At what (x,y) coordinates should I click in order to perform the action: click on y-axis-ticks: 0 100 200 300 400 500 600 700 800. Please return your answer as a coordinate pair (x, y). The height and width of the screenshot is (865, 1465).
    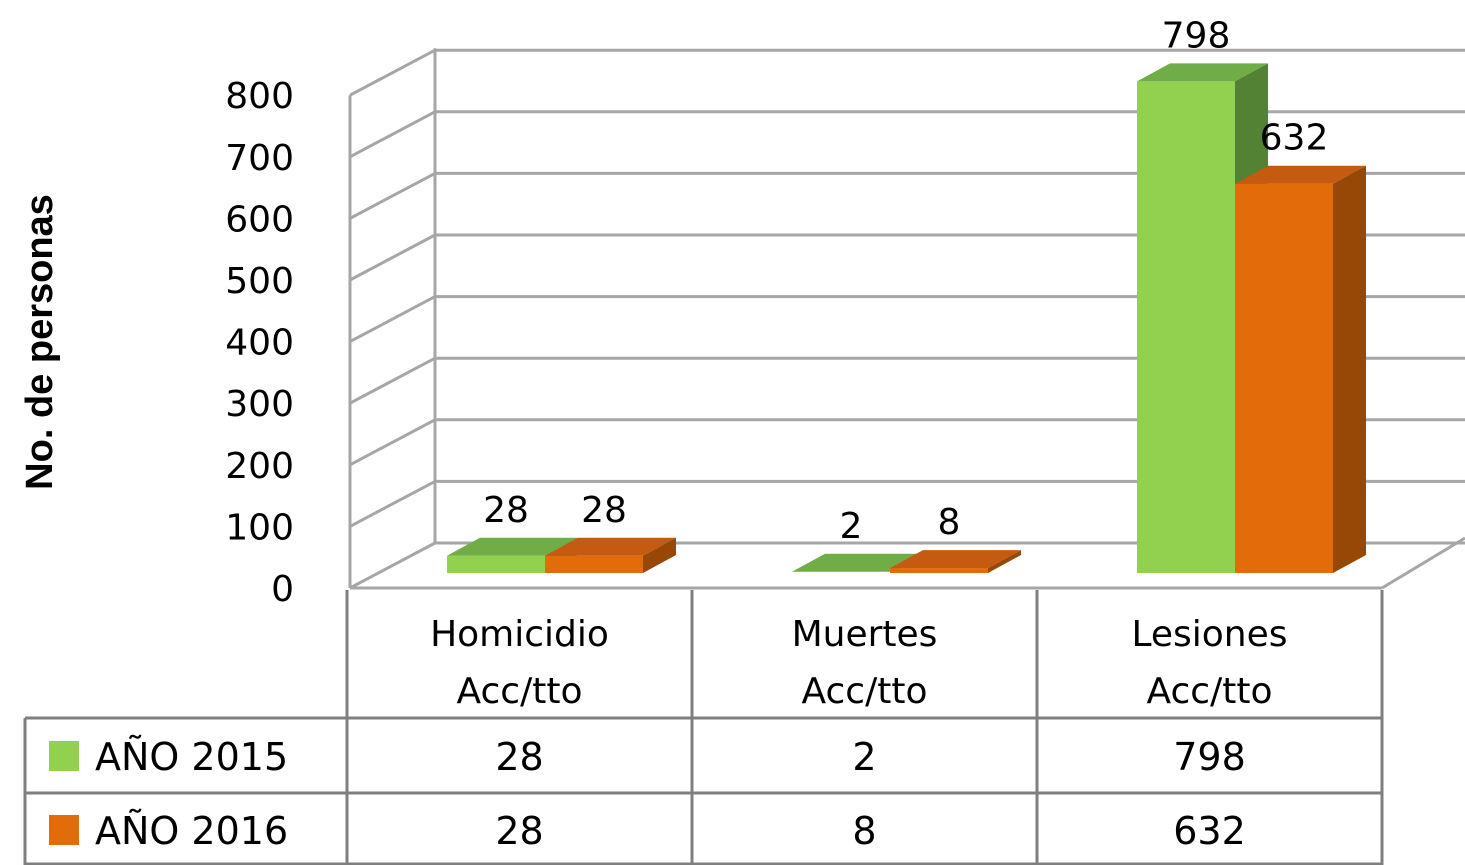
    Looking at the image, I should click on (259, 343).